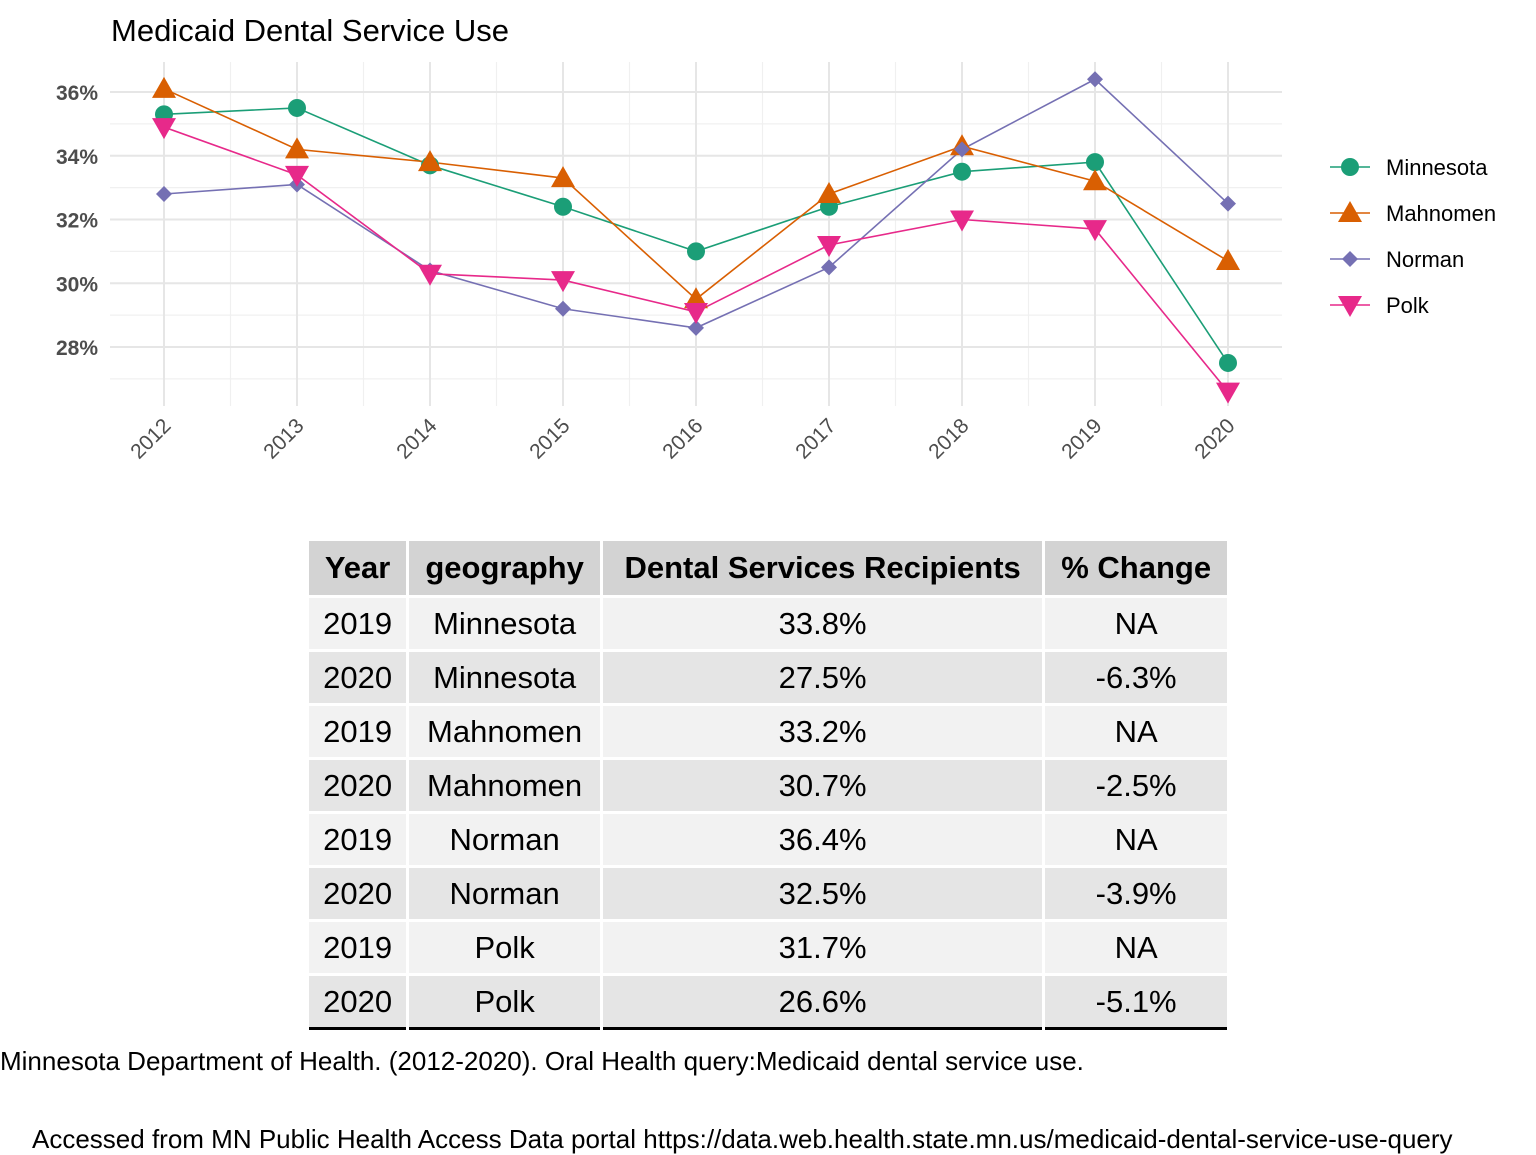 This screenshot has height=1155, width=1536. I want to click on table-row: 2020 Norman 32.5% -3.9%, so click(768, 894).